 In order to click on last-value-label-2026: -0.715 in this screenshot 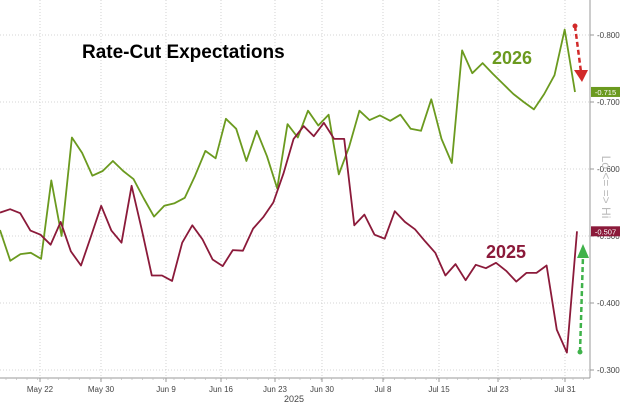, I will do `click(605, 92)`.